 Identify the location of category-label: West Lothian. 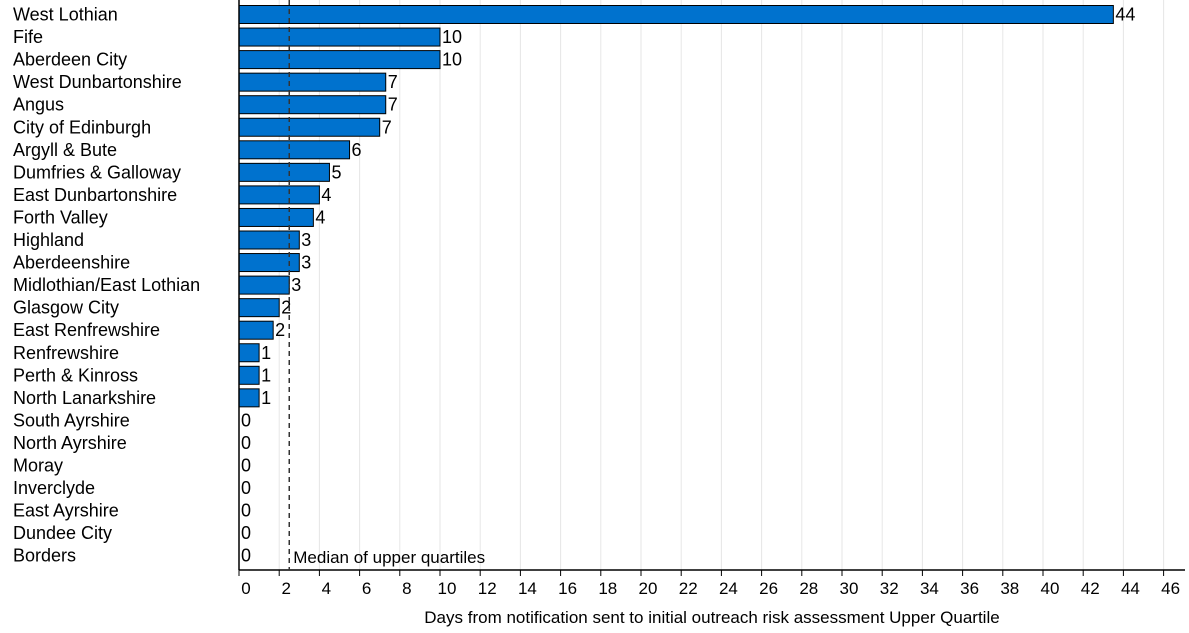
(65, 15).